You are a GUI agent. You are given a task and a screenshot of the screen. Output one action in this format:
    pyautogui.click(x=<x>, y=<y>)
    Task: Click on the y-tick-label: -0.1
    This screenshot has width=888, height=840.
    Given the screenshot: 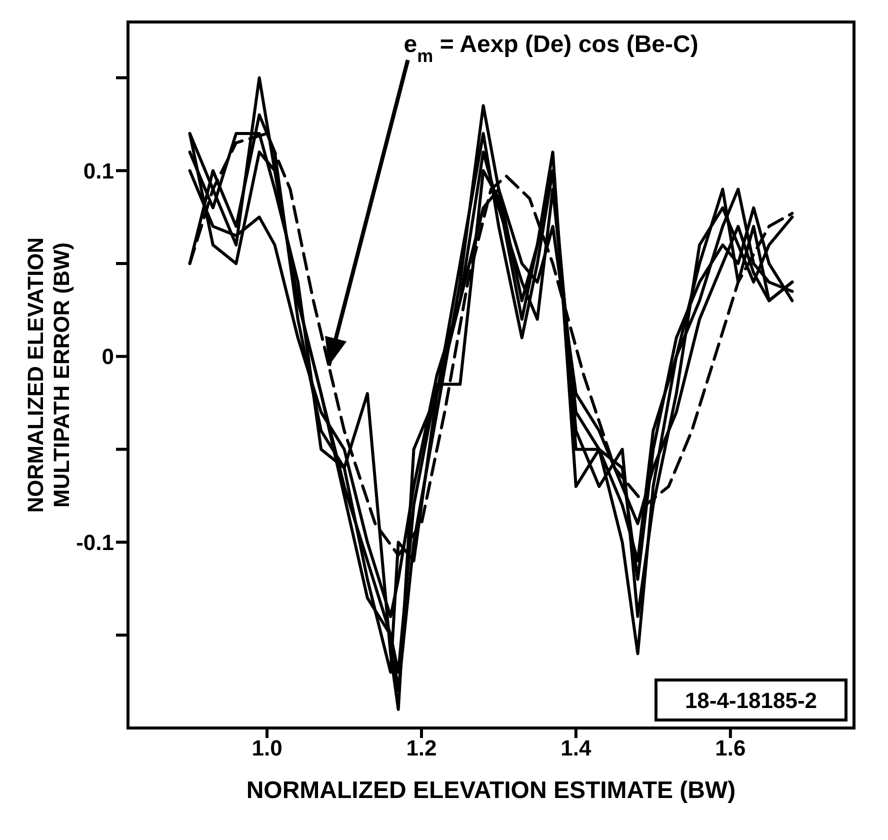 What is the action you would take?
    pyautogui.click(x=95, y=543)
    